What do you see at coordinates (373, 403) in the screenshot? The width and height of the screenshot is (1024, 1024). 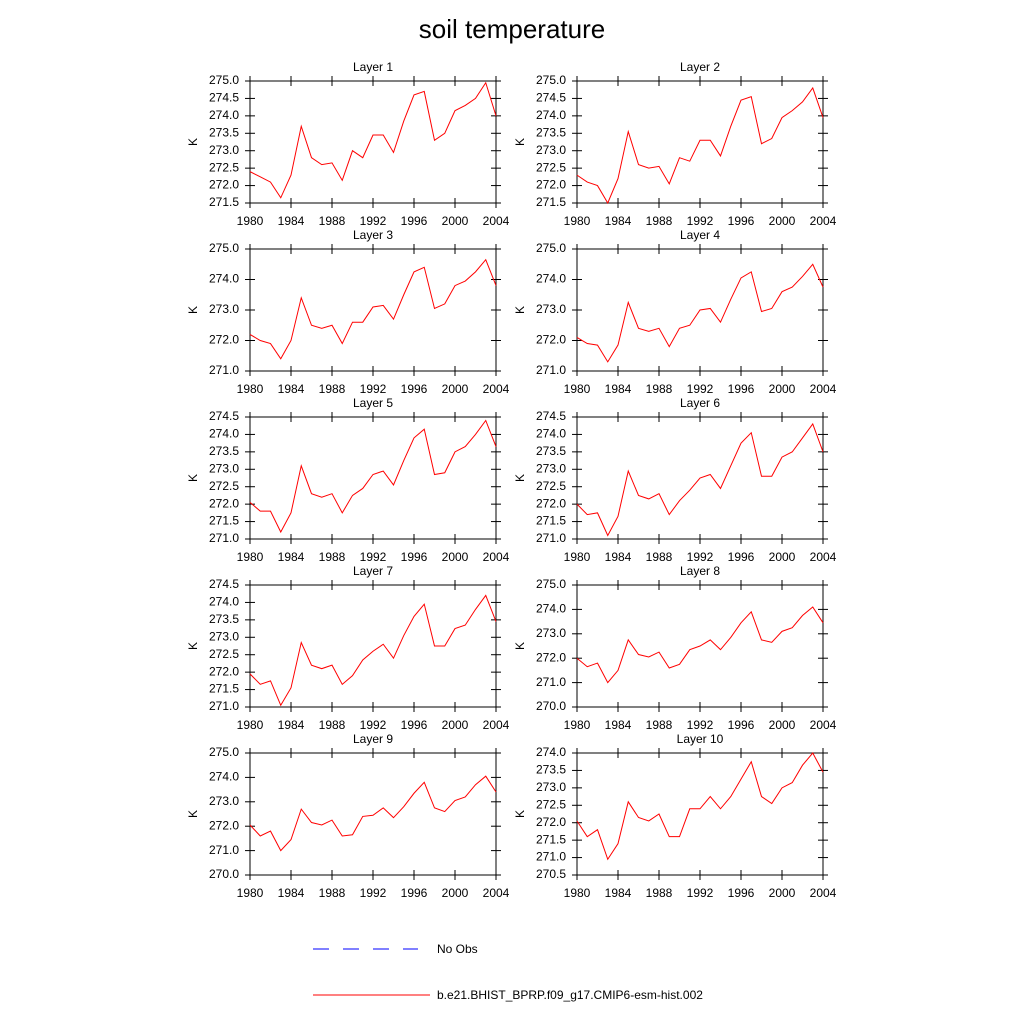 I see `panel-title: Layer 5` at bounding box center [373, 403].